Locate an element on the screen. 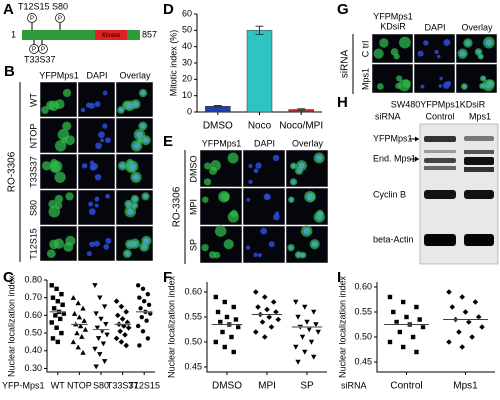 Image resolution: width=500 pixels, height=400 pixels. x-tick-label: NTOP is located at coordinates (79, 385).